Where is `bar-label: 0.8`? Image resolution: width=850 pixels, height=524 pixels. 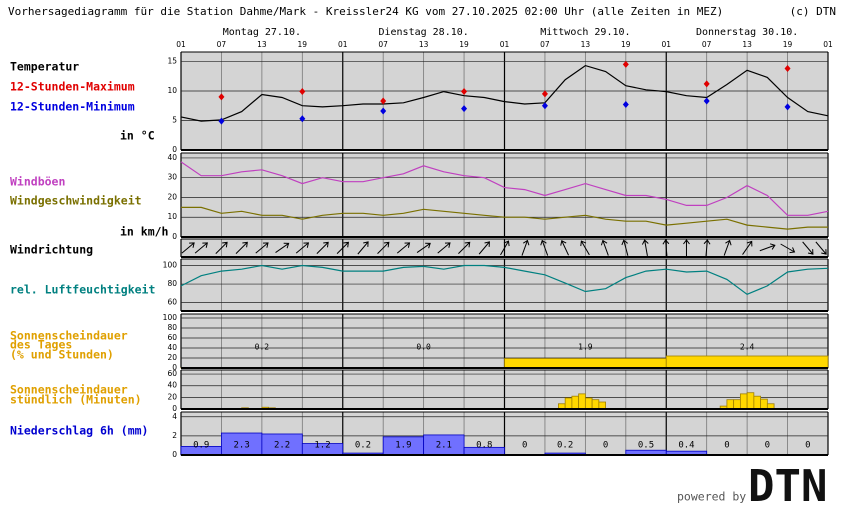
bar-label: 0.8 is located at coordinates (484, 446).